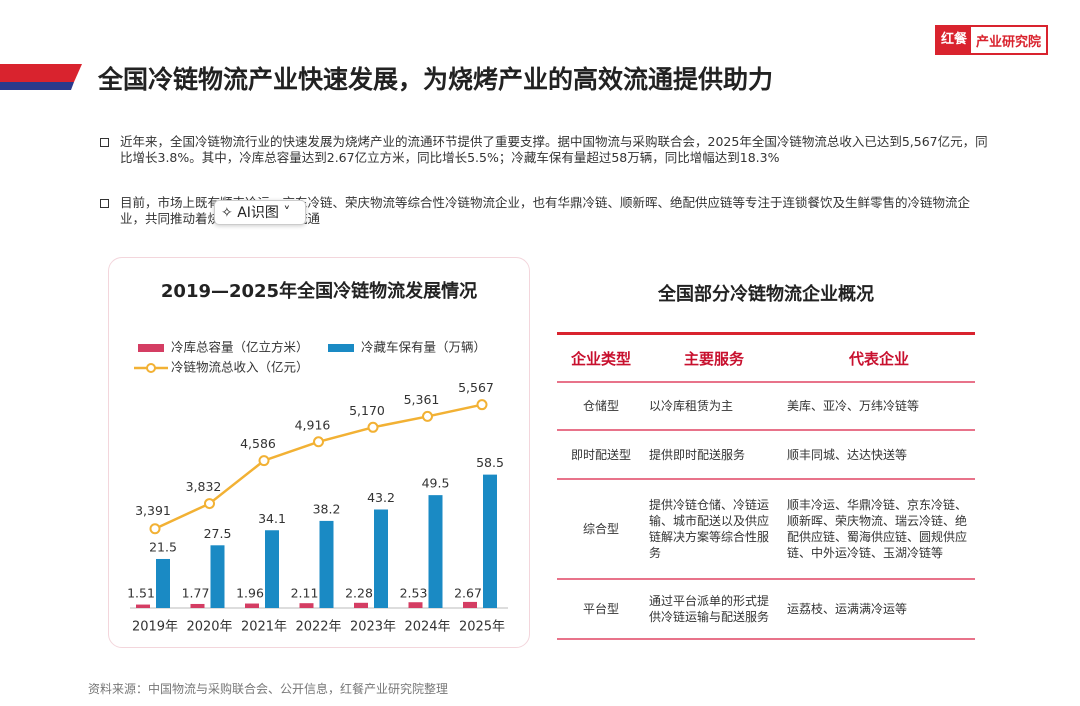 The height and width of the screenshot is (706, 1080). Describe the element at coordinates (714, 455) in the screenshot. I see `cell: 提供即时配送服务` at that location.